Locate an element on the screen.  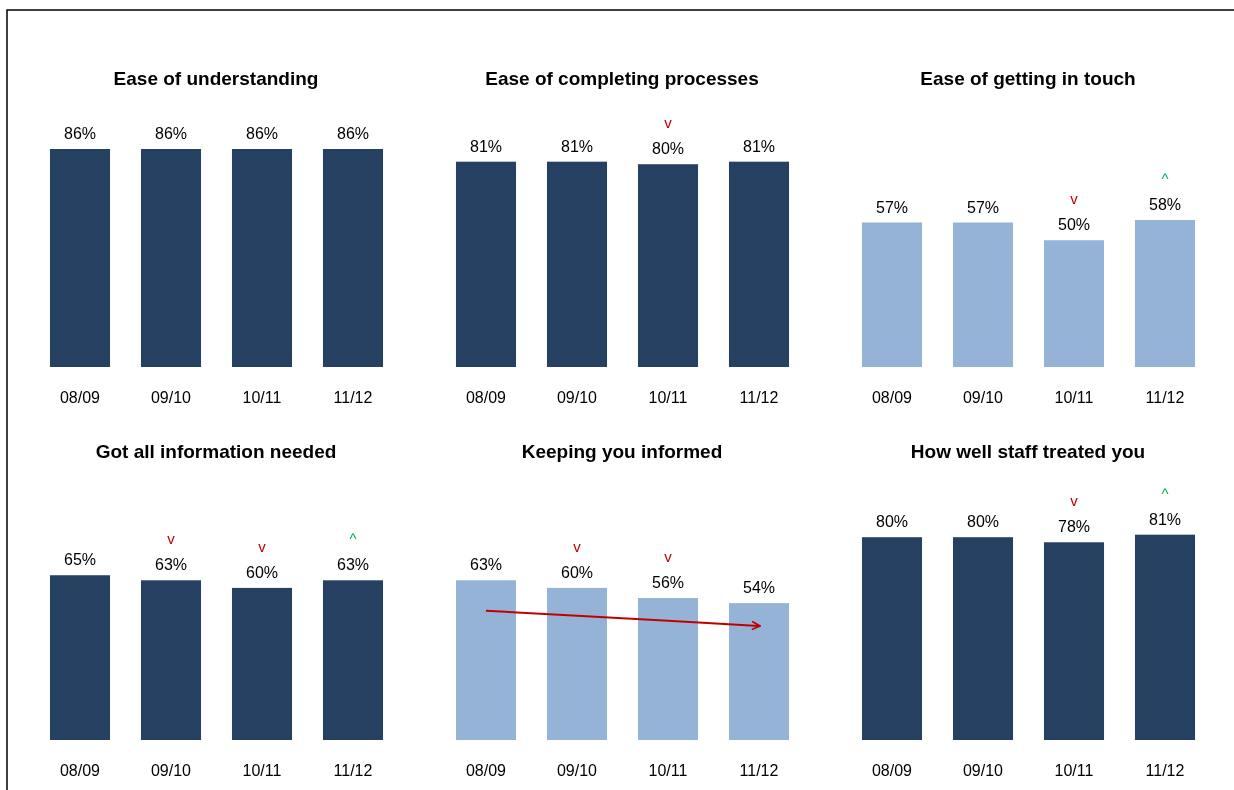
data-label: 50% is located at coordinates (1074, 225).